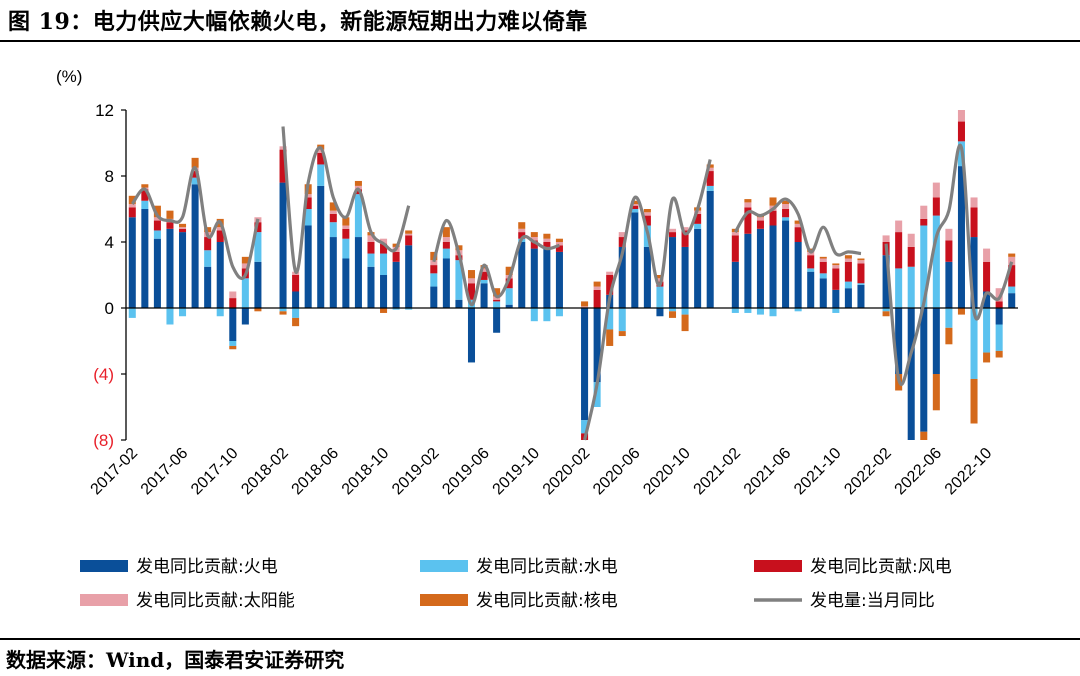 The width and height of the screenshot is (1080, 676). What do you see at coordinates (208, 244) in the screenshot?
I see `bar-2017-08-s2` at bounding box center [208, 244].